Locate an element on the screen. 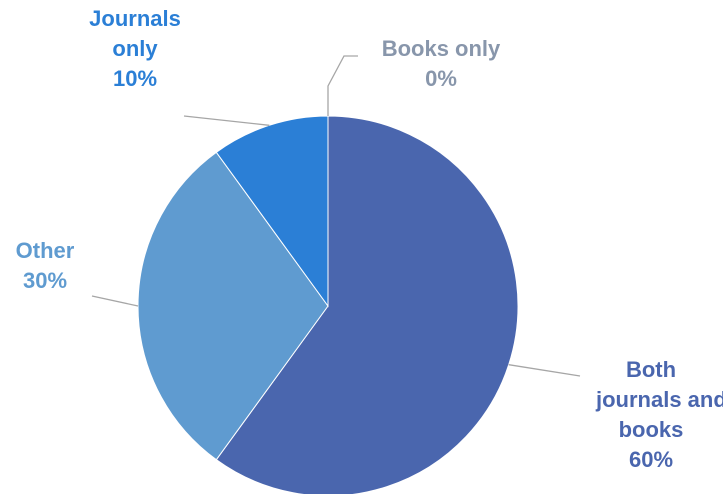  slice-label-line: books is located at coordinates (651, 429).